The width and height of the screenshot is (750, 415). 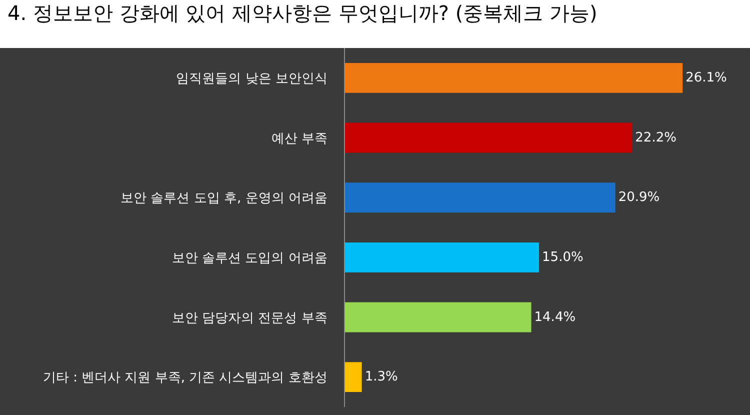 I want to click on data-label: 20.9%, so click(x=639, y=198).